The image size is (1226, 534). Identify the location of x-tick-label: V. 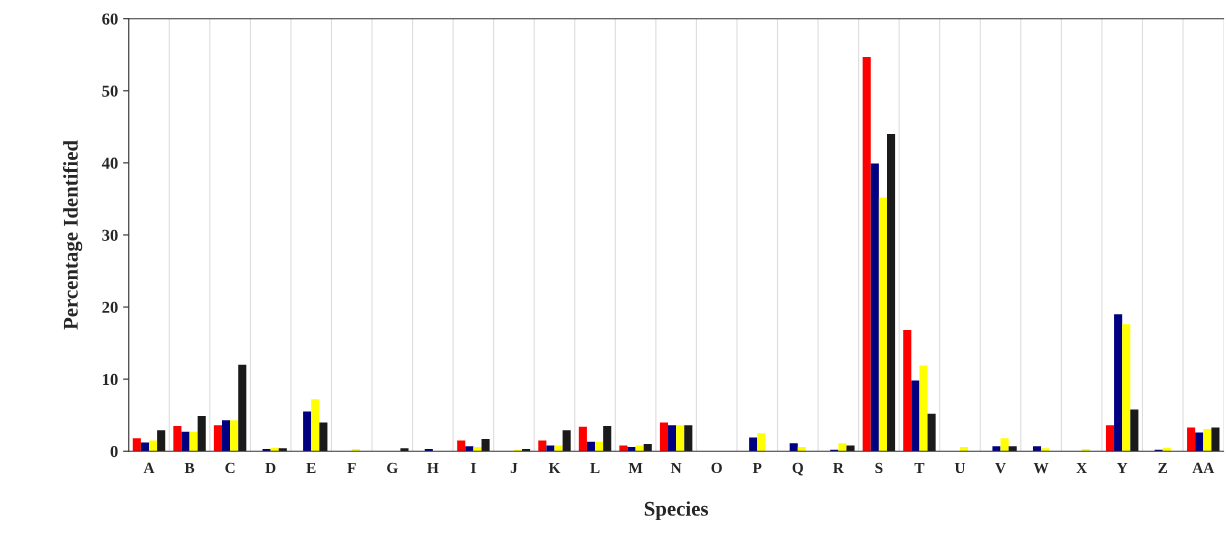
(1000, 468).